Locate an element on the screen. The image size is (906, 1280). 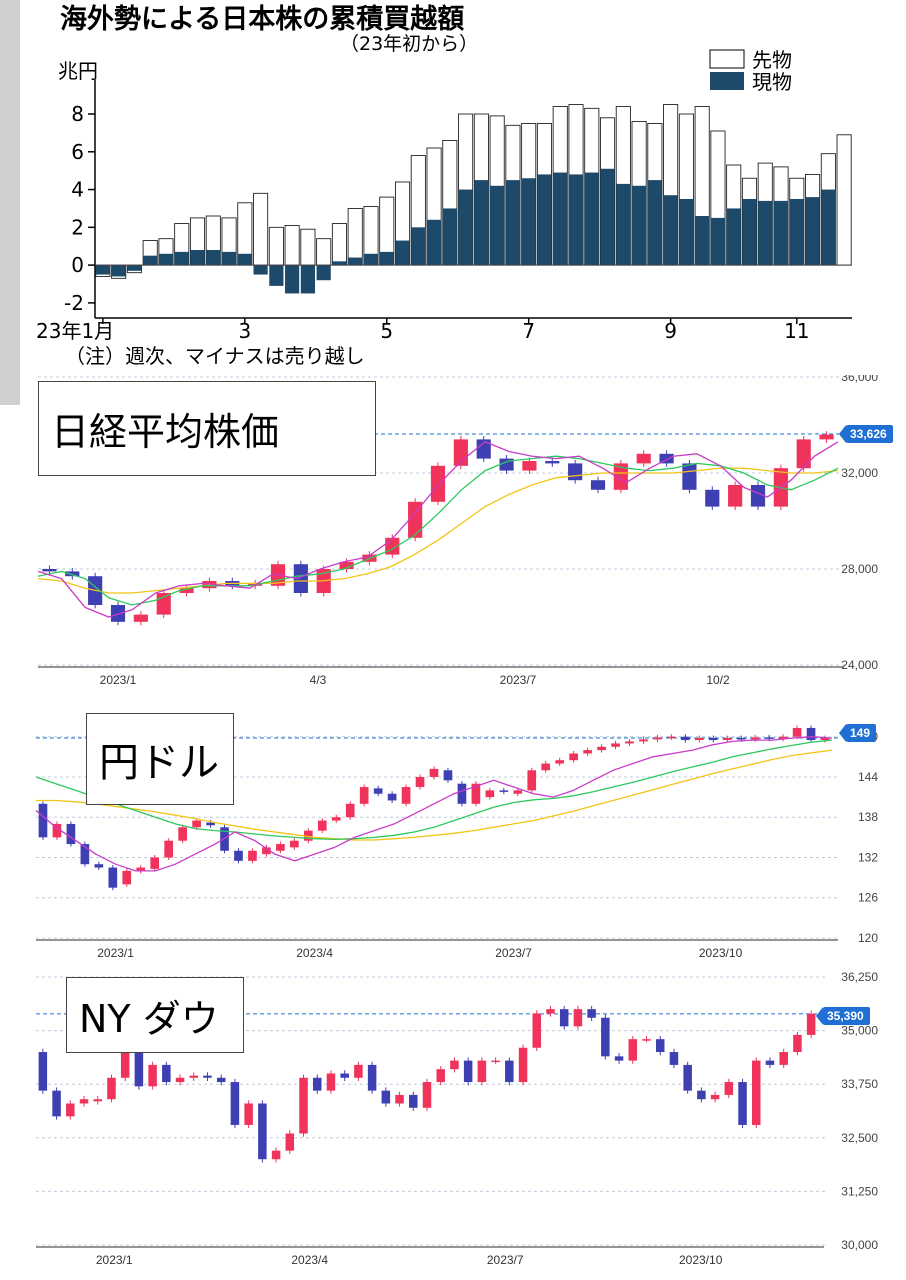
usdjpy-last-price-tag: 149 is located at coordinates (857, 733).